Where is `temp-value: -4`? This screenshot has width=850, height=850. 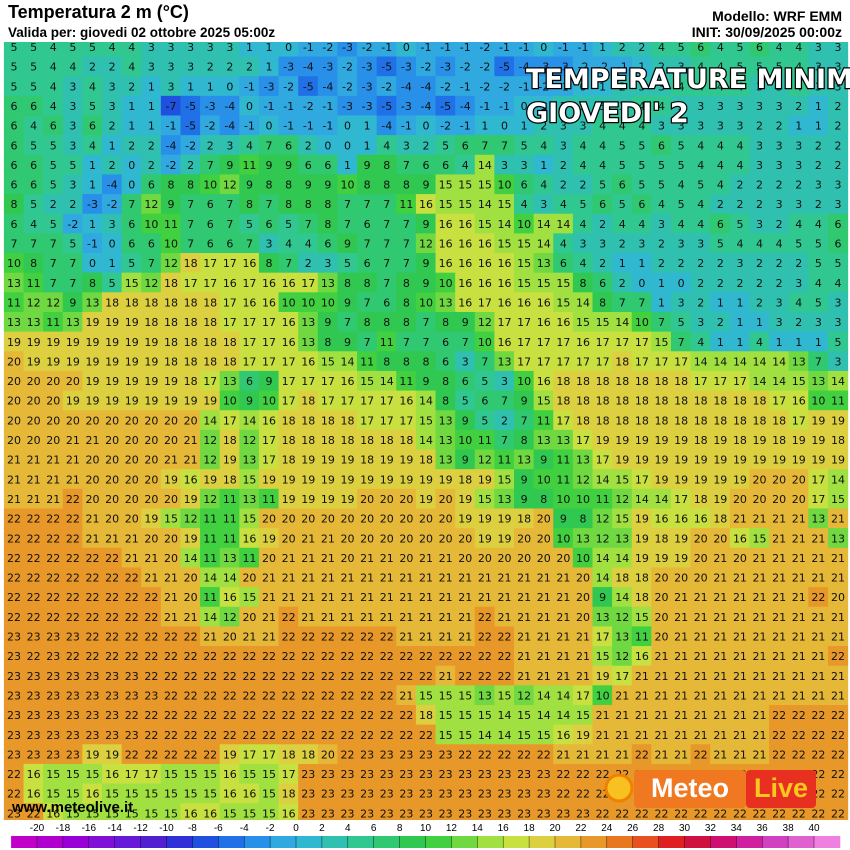 temp-value: -4 is located at coordinates (386, 126).